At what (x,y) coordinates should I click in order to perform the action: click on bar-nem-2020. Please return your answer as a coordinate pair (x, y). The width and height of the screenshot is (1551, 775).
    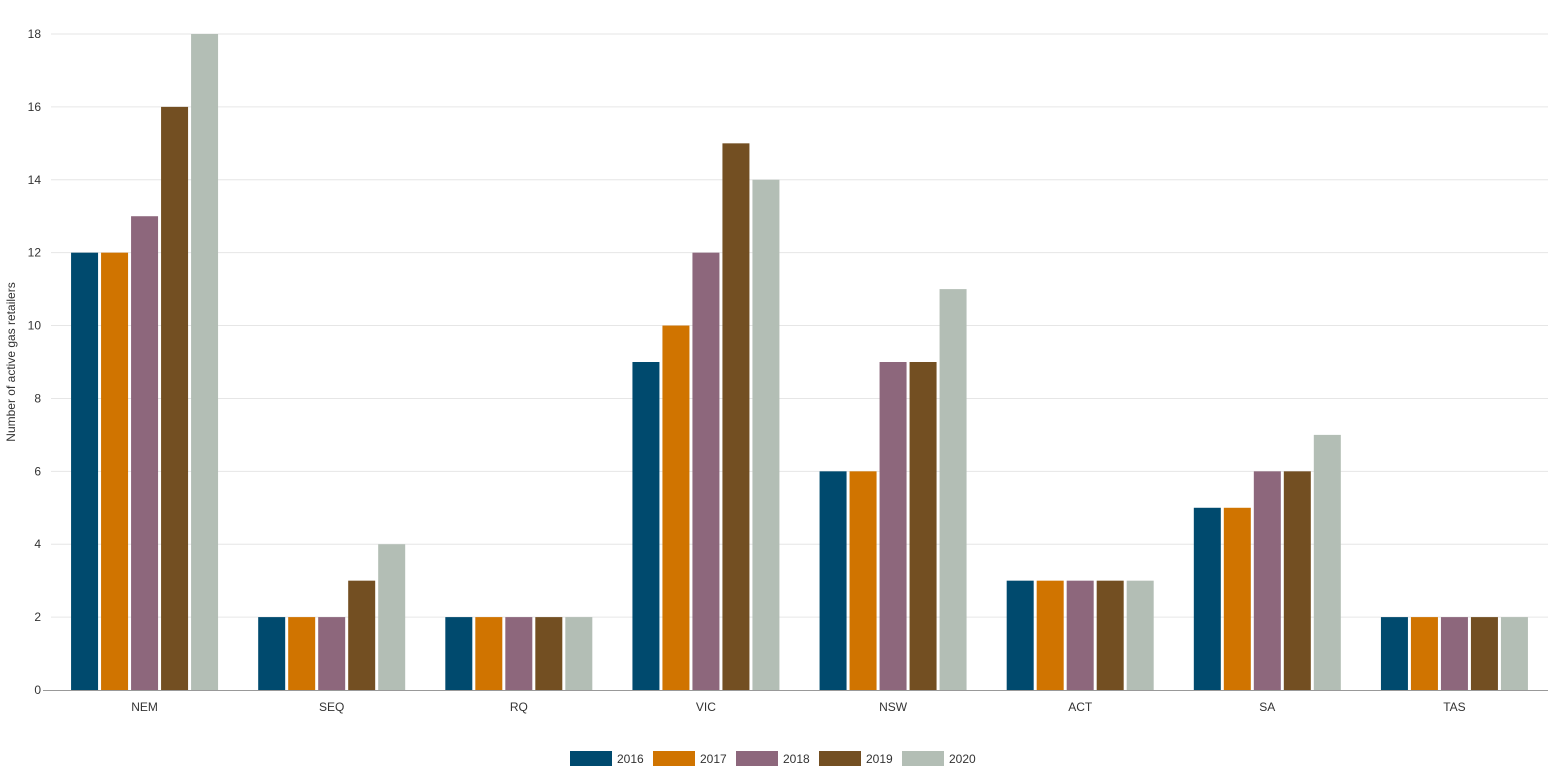
    Looking at the image, I should click on (205, 362).